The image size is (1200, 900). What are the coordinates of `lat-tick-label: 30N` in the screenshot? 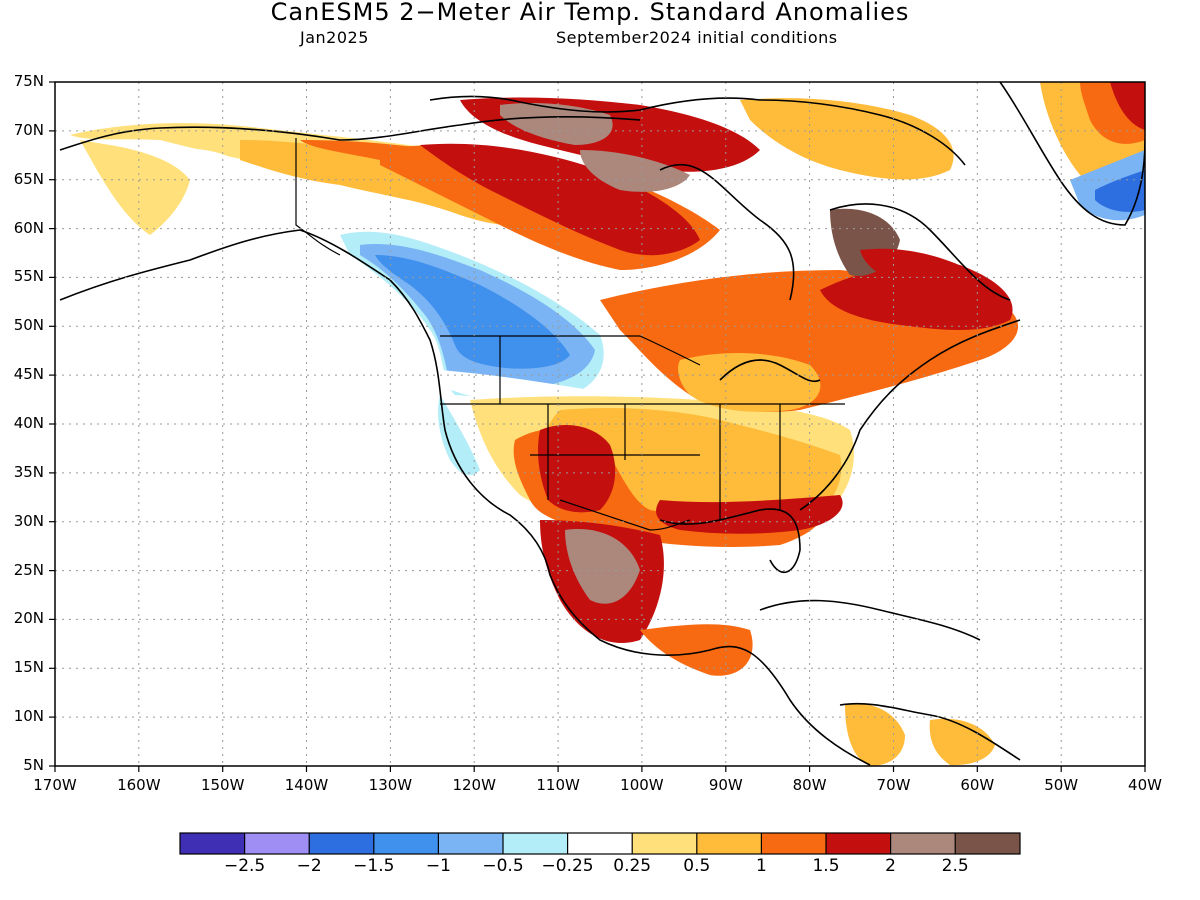 It's located at (28, 521).